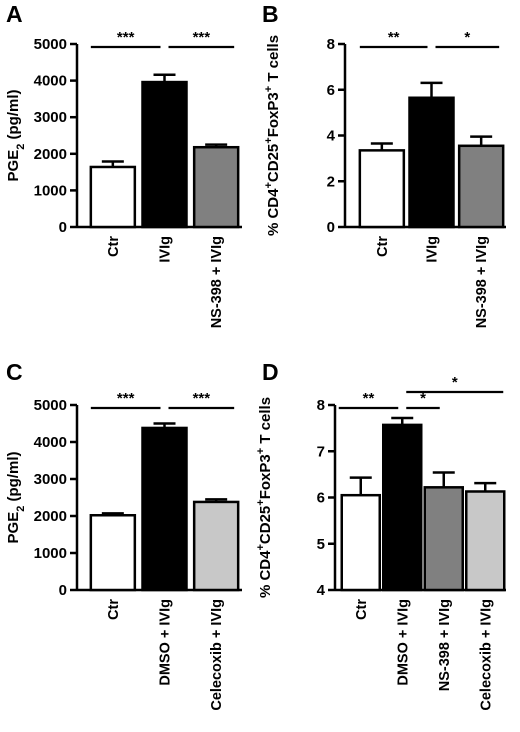 The height and width of the screenshot is (732, 520). What do you see at coordinates (331, 181) in the screenshot?
I see `y-tick-label: 2` at bounding box center [331, 181].